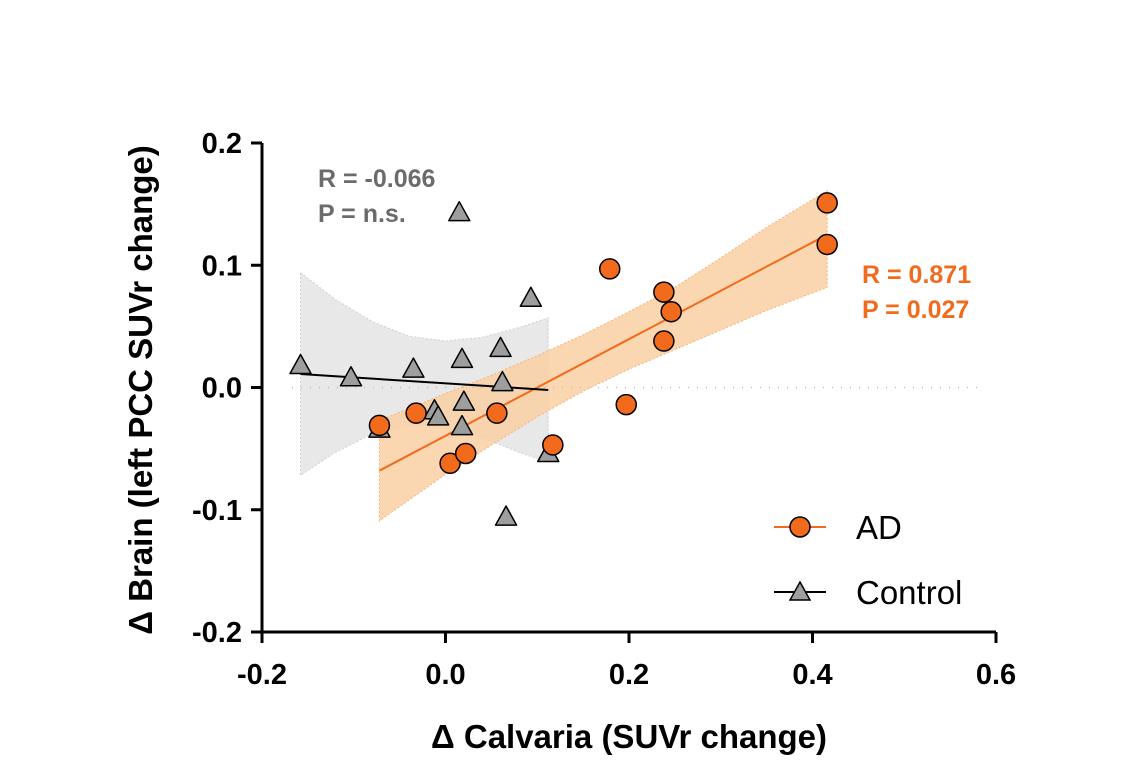 This screenshot has width=1141, height=766. Describe the element at coordinates (868, 560) in the screenshot. I see `legend: AD Control` at that location.